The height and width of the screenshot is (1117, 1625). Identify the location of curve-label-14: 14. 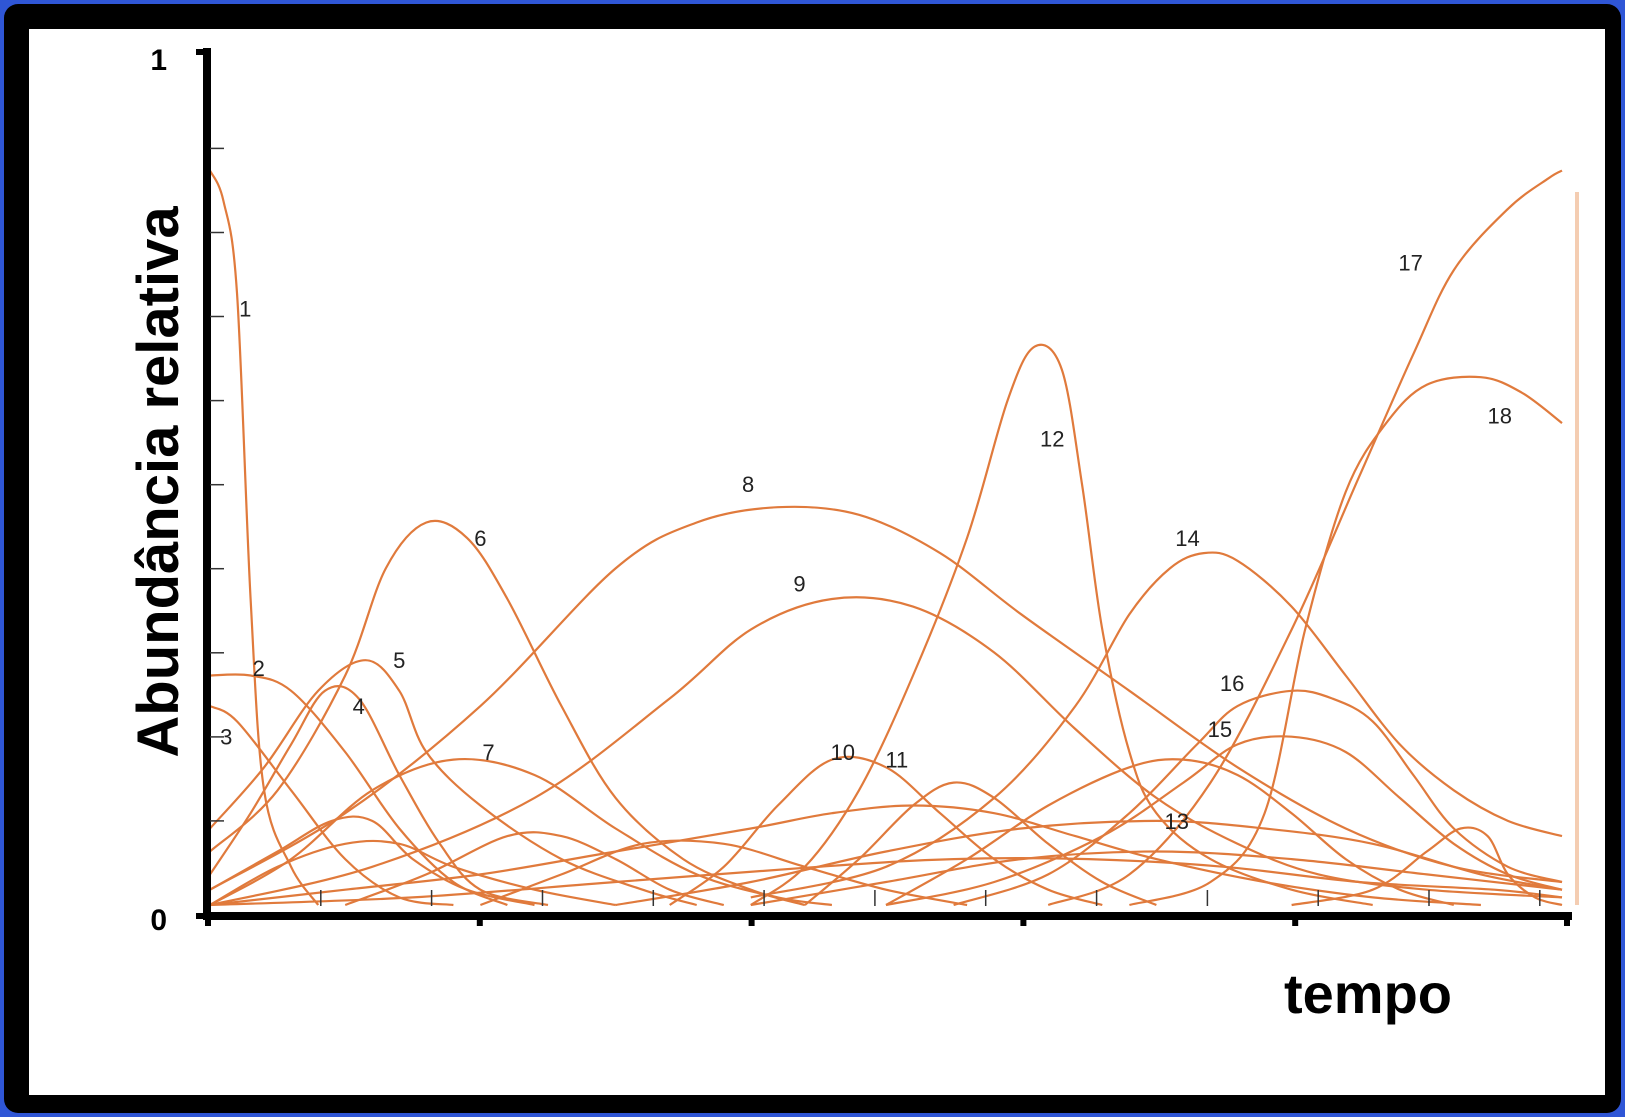
(1187, 538).